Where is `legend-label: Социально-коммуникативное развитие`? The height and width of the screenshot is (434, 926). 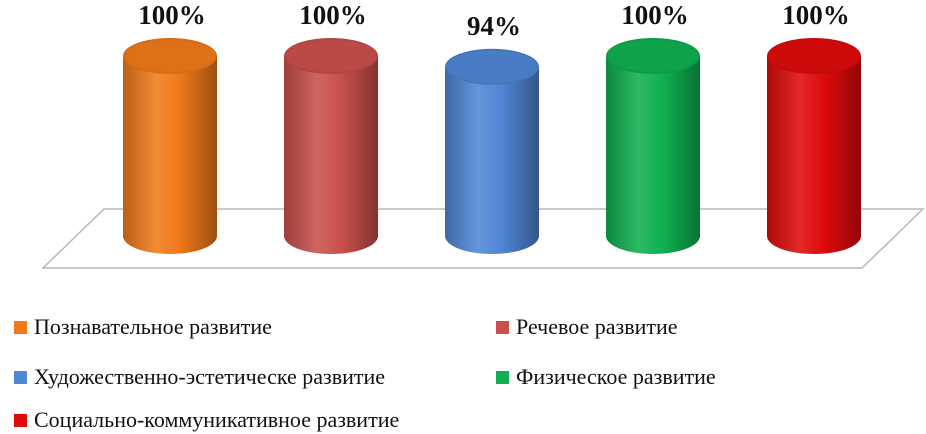 legend-label: Социально-коммуникативное развитие is located at coordinates (217, 419).